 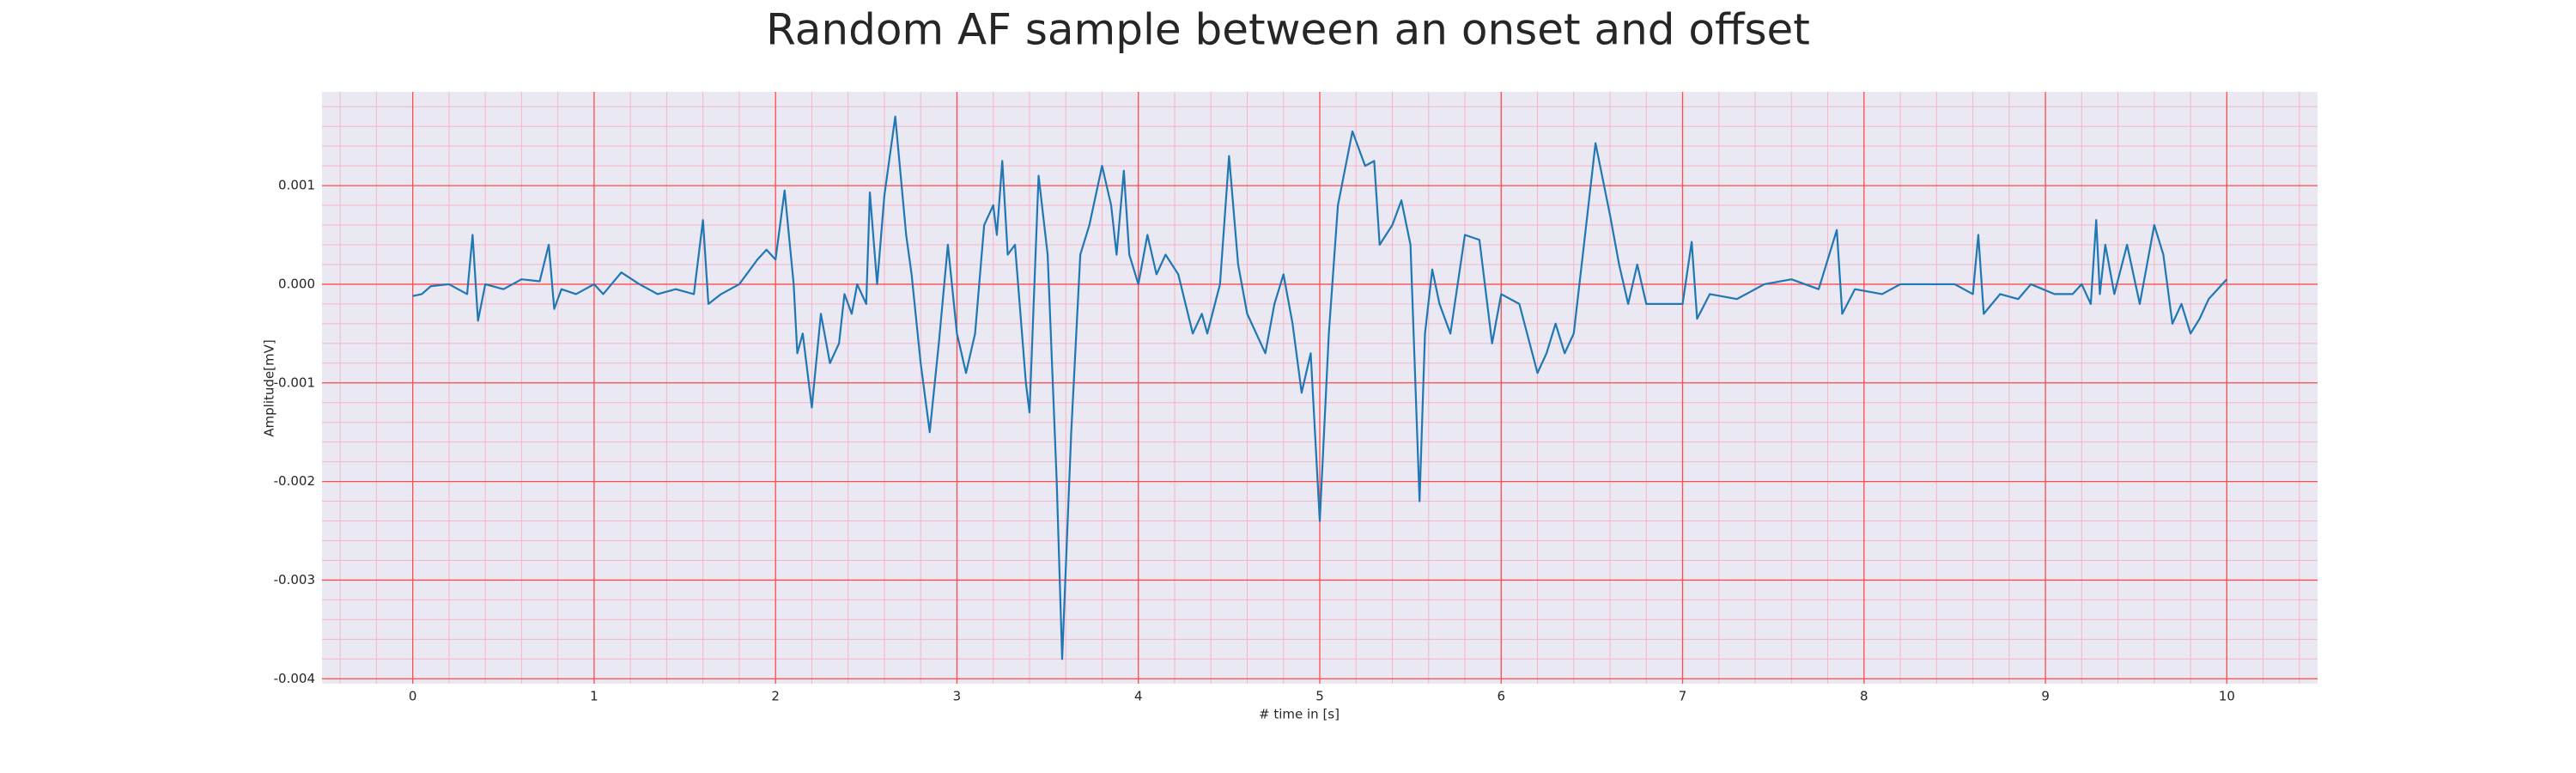 What do you see at coordinates (413, 696) in the screenshot?
I see `x-tick-label: 0` at bounding box center [413, 696].